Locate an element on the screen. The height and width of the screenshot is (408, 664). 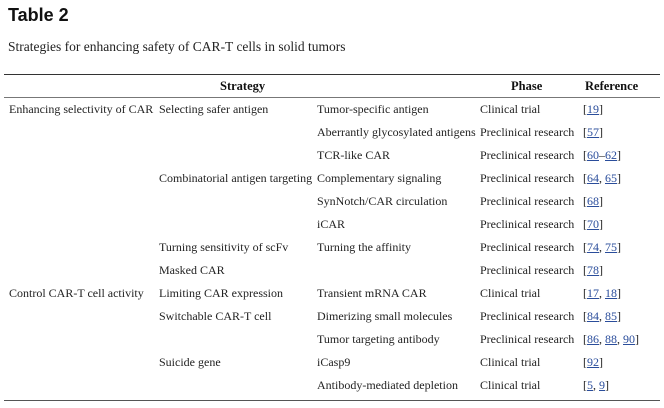
header-strategy: Strategy is located at coordinates (243, 86).